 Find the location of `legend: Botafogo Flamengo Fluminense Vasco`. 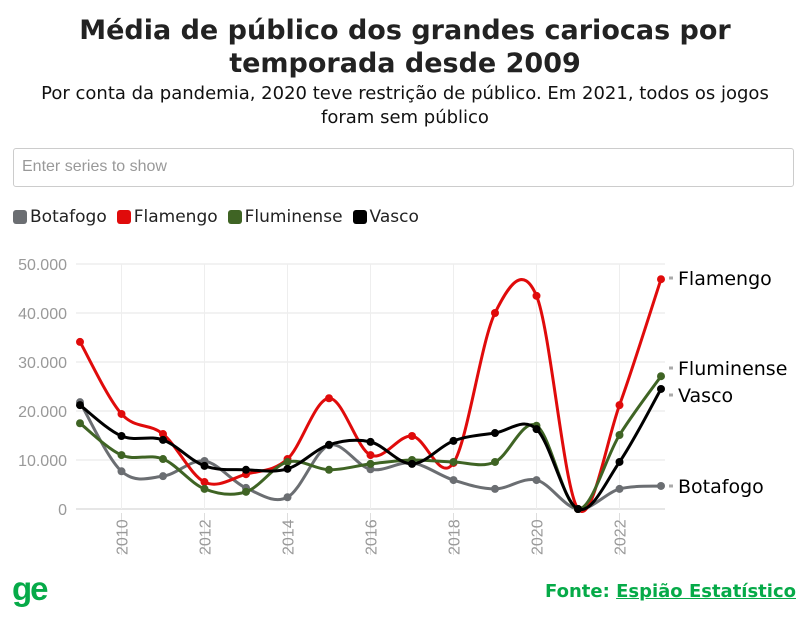

legend: Botafogo Flamengo Fluminense Vasco is located at coordinates (216, 217).